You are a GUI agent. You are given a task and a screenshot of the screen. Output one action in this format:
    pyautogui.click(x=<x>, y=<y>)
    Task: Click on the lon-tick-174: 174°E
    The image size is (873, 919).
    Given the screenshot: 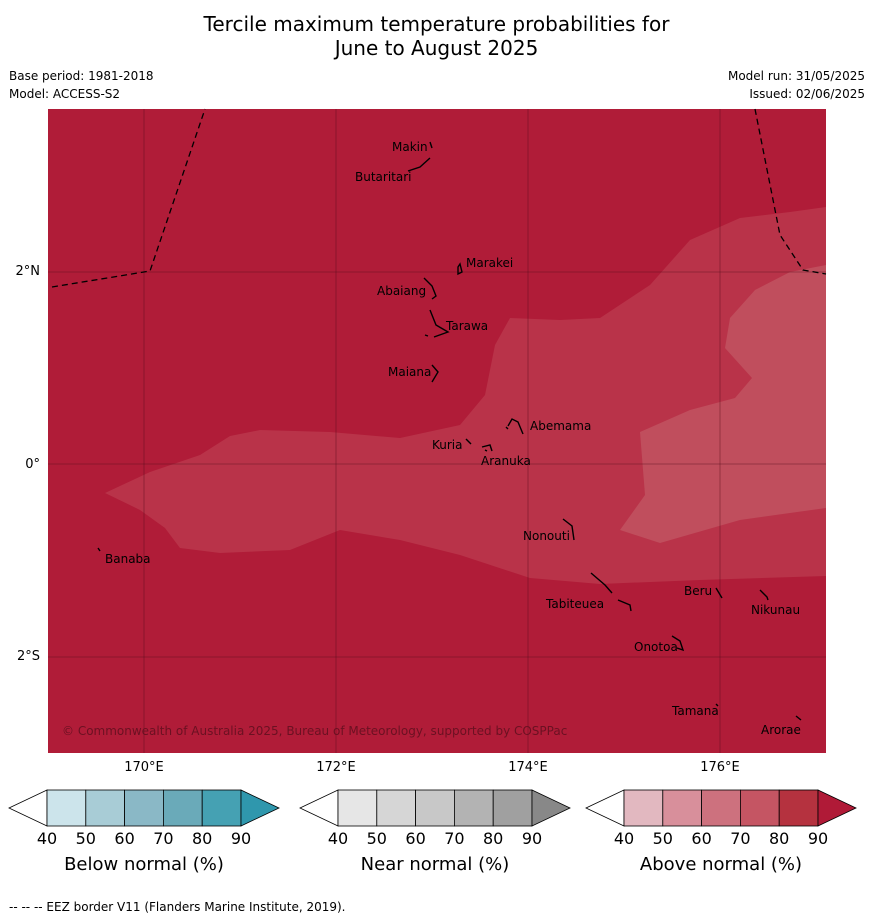 What is the action you would take?
    pyautogui.click(x=528, y=767)
    